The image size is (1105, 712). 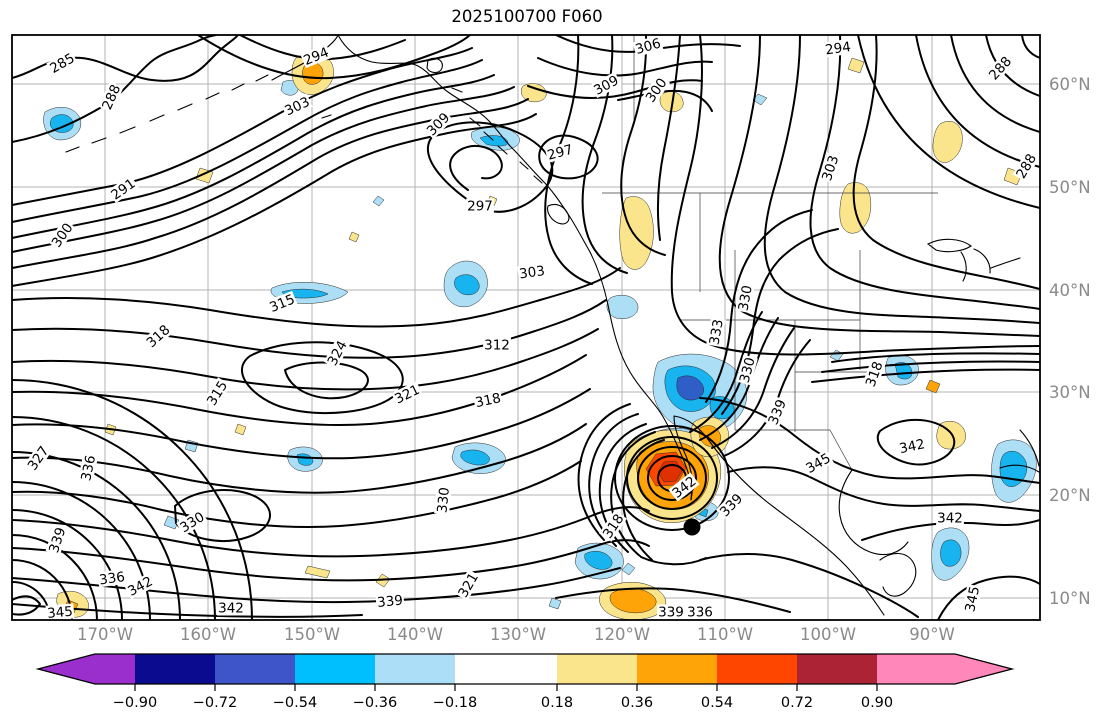 I want to click on colorbar-tick-label: 0.54, so click(x=717, y=703).